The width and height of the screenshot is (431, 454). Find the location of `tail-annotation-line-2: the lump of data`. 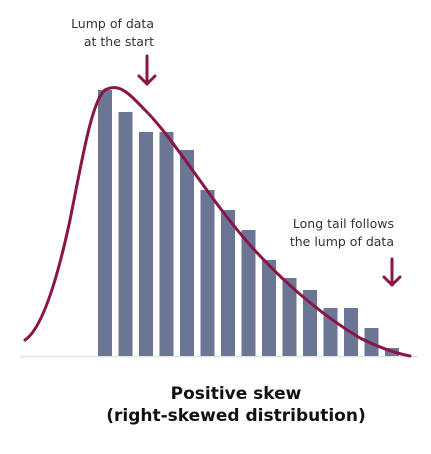

tail-annotation-line-2: the lump of data is located at coordinates (342, 241).